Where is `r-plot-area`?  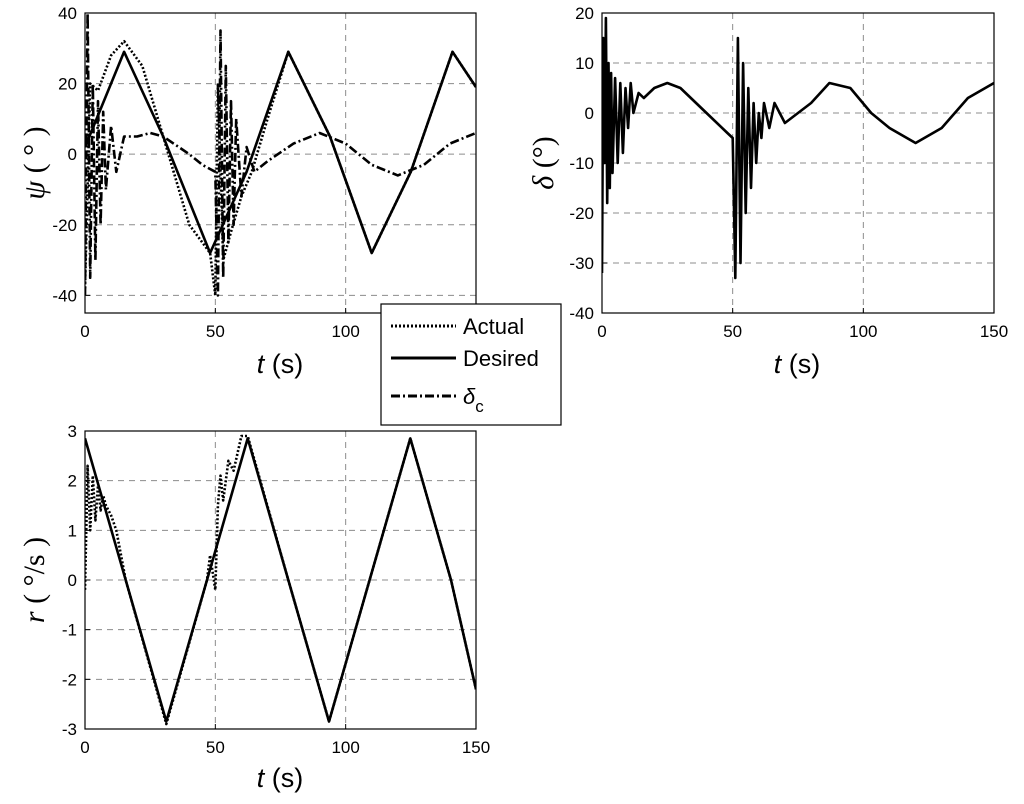
r-plot-area is located at coordinates (280, 580).